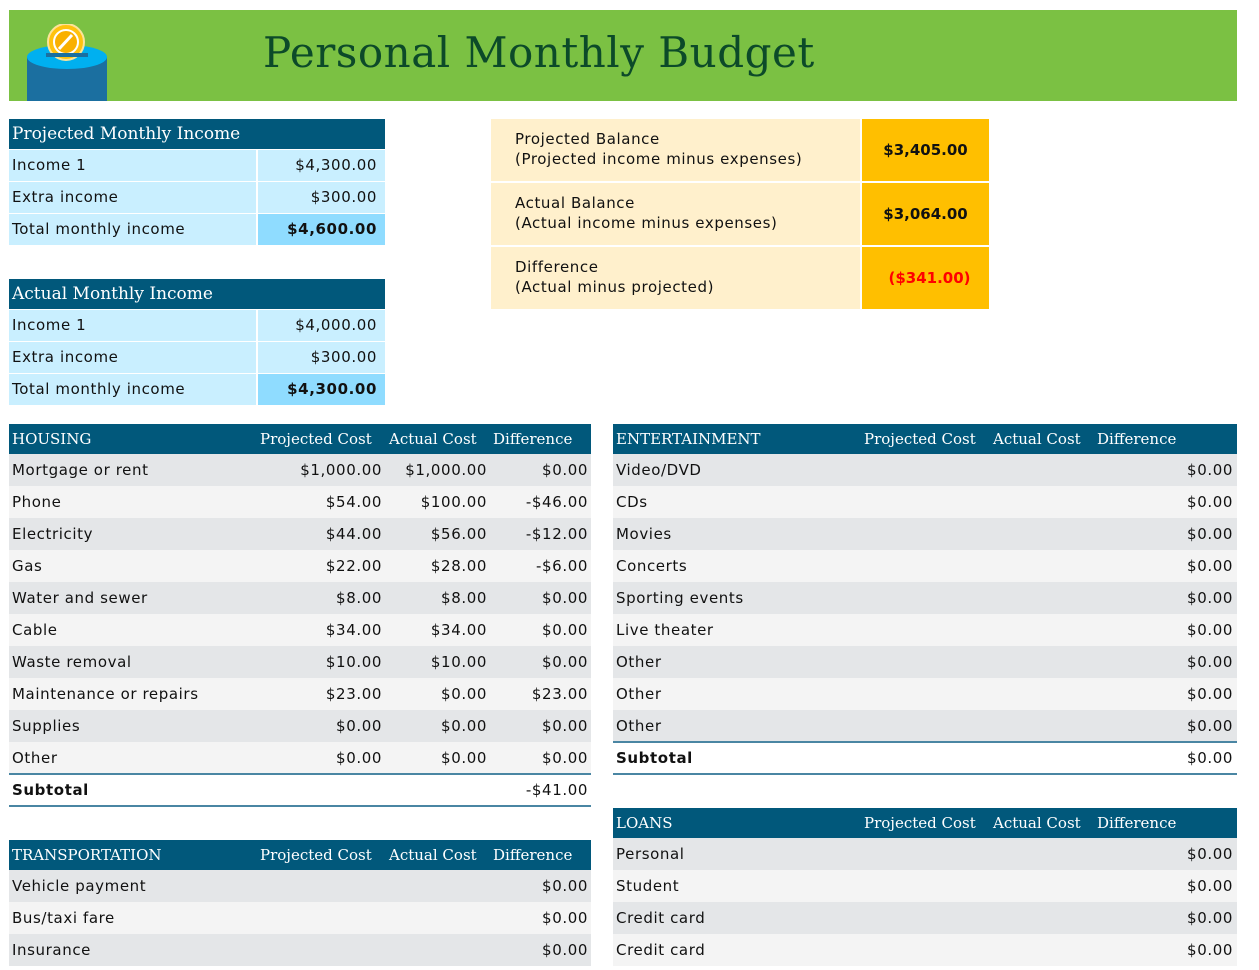 The image size is (1259, 970). Describe the element at coordinates (300, 534) in the screenshot. I see `table-row: Electricity $44.00 $56.00 -$12.00` at that location.